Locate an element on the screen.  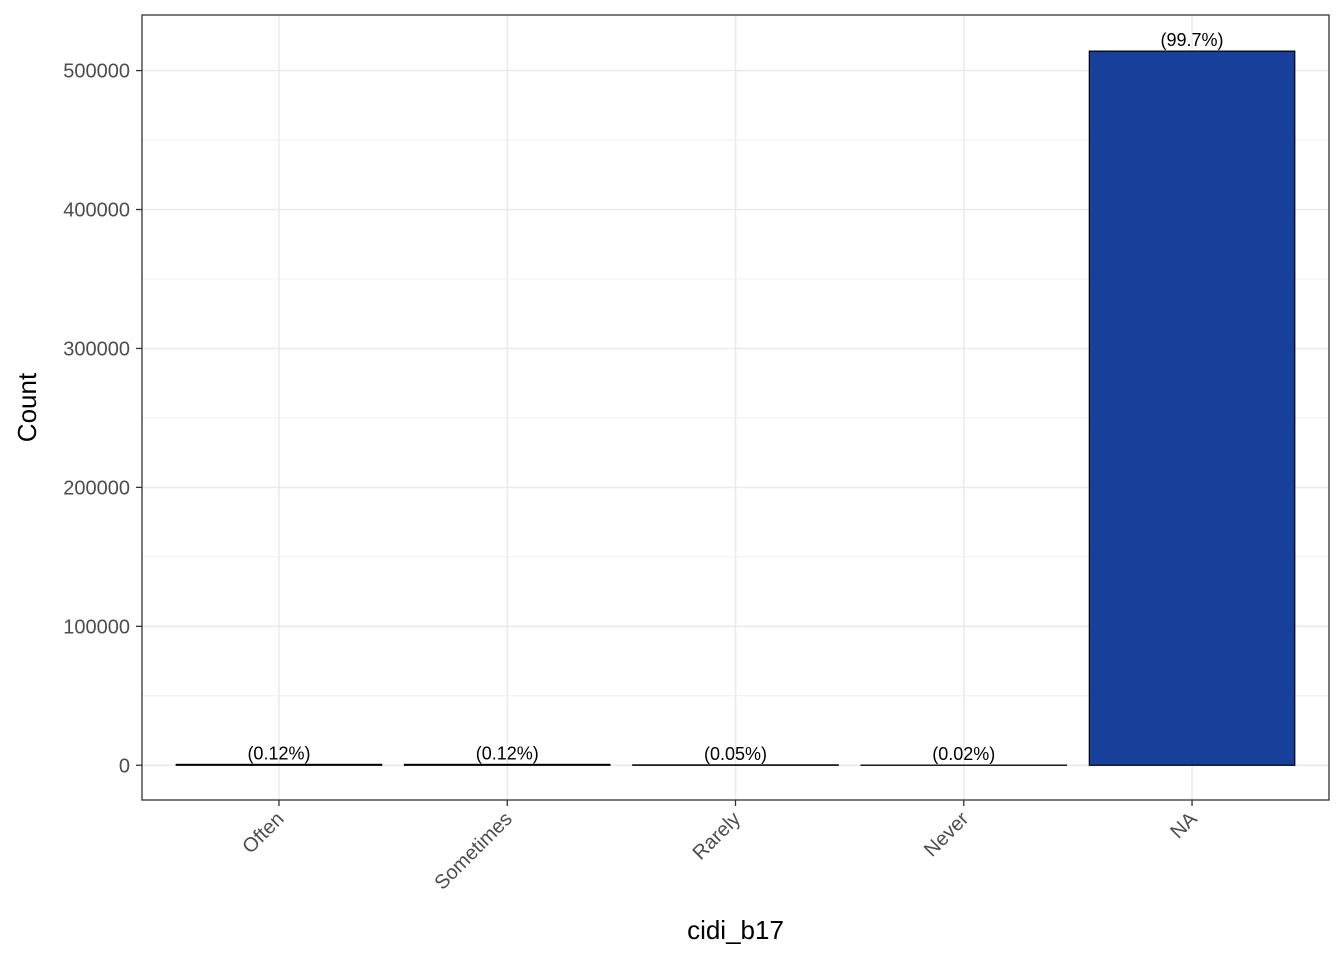
y-tick-label: 500000 is located at coordinates (96, 72).